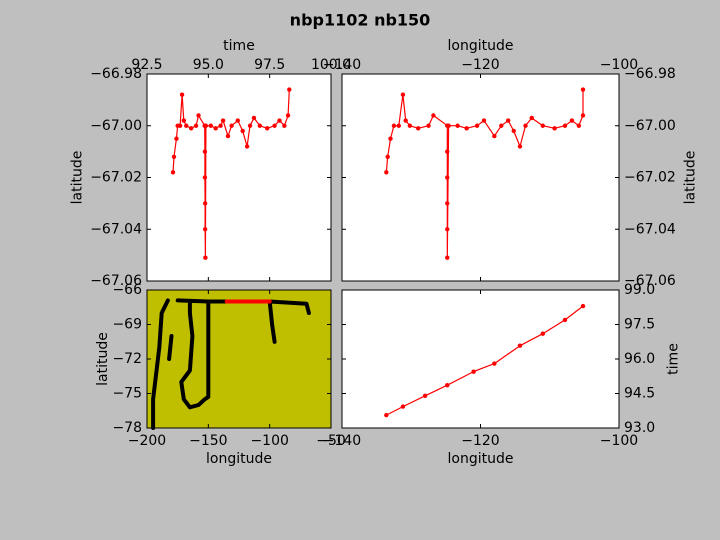 The width and height of the screenshot is (720, 540). Describe the element at coordinates (342, 65) in the screenshot. I see `x-tick-label: −140` at that location.